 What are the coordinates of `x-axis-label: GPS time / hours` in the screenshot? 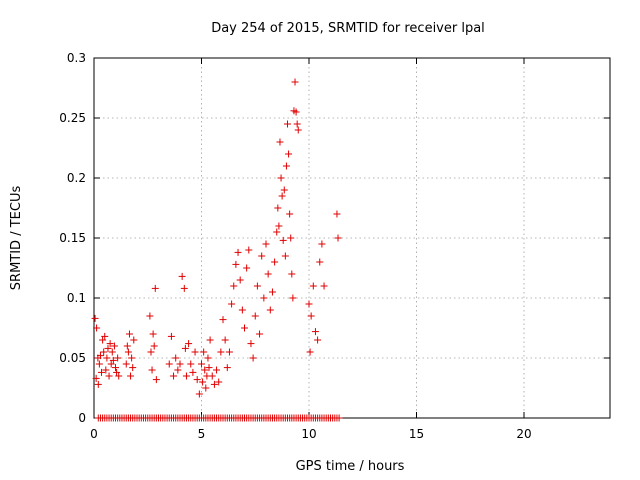 It's located at (350, 466).